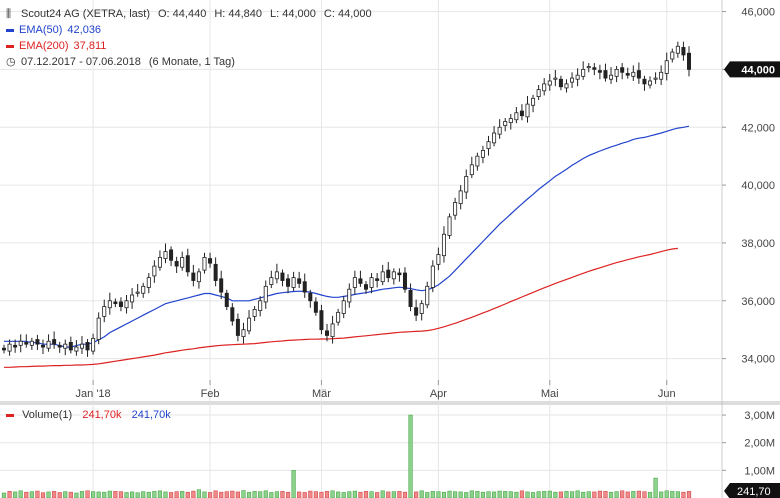  Describe the element at coordinates (47, 415) in the screenshot. I see `volume-name: Volume(1)` at that location.